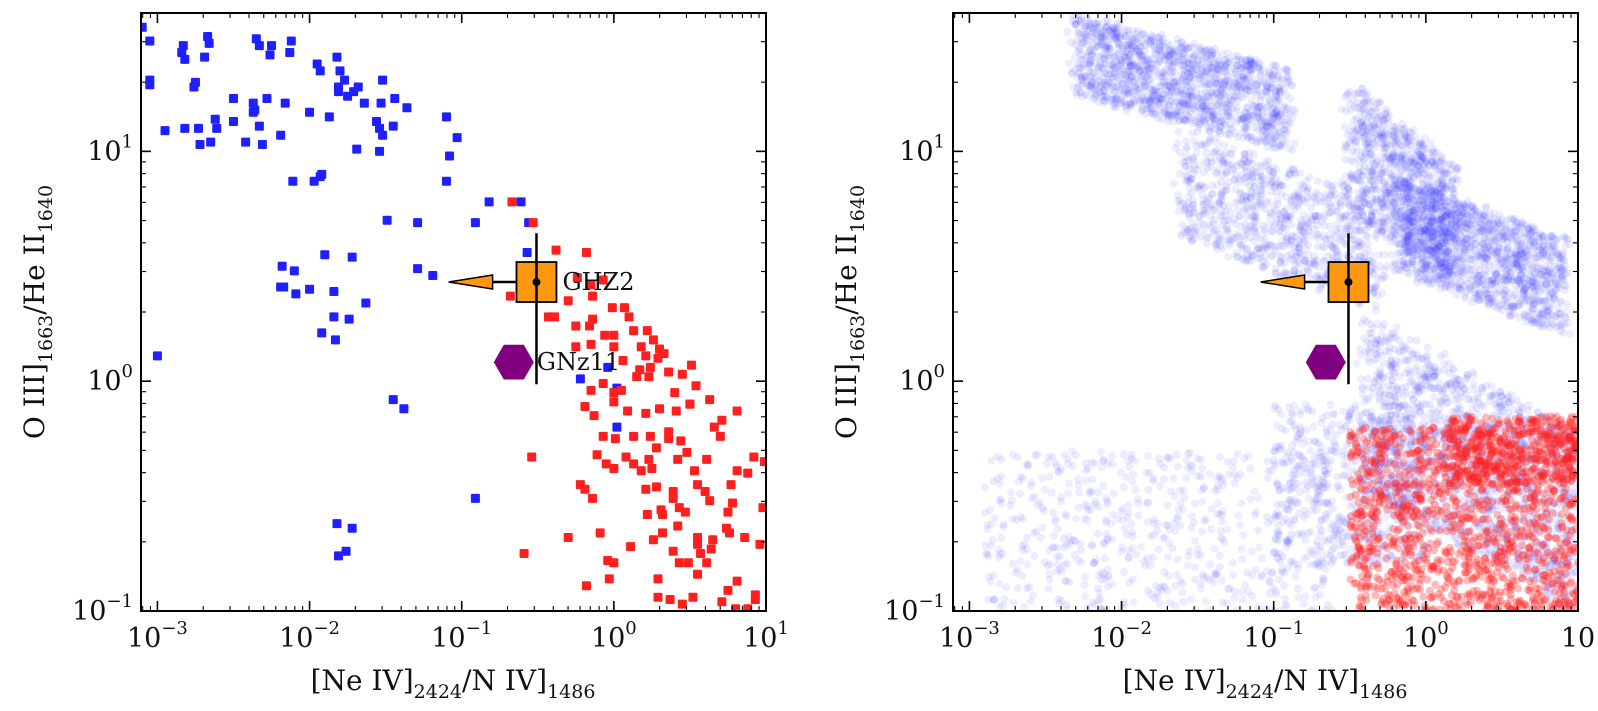  Describe the element at coordinates (461, 636) in the screenshot. I see `x-tick-label: 10−1` at that location.